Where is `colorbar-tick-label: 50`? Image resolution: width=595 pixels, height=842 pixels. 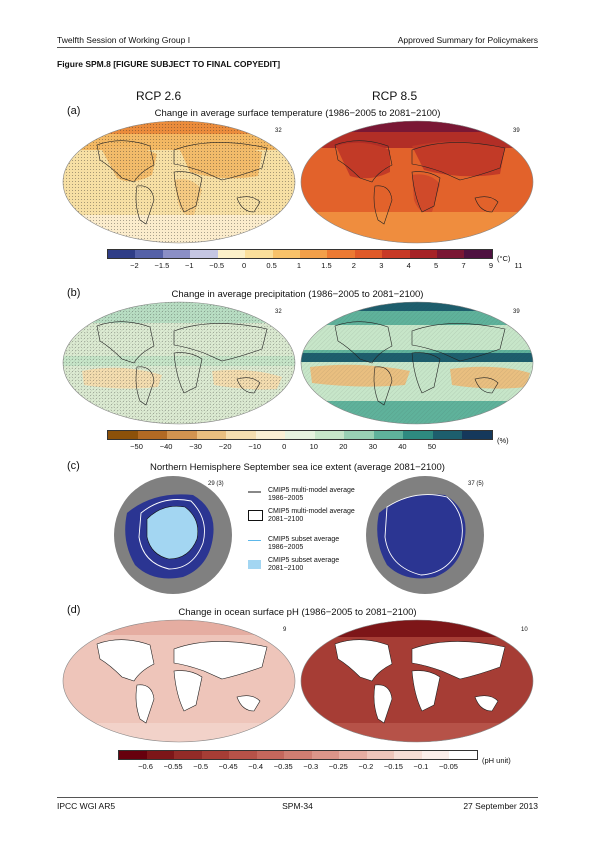
colorbar-tick-label: 50 is located at coordinates (432, 446).